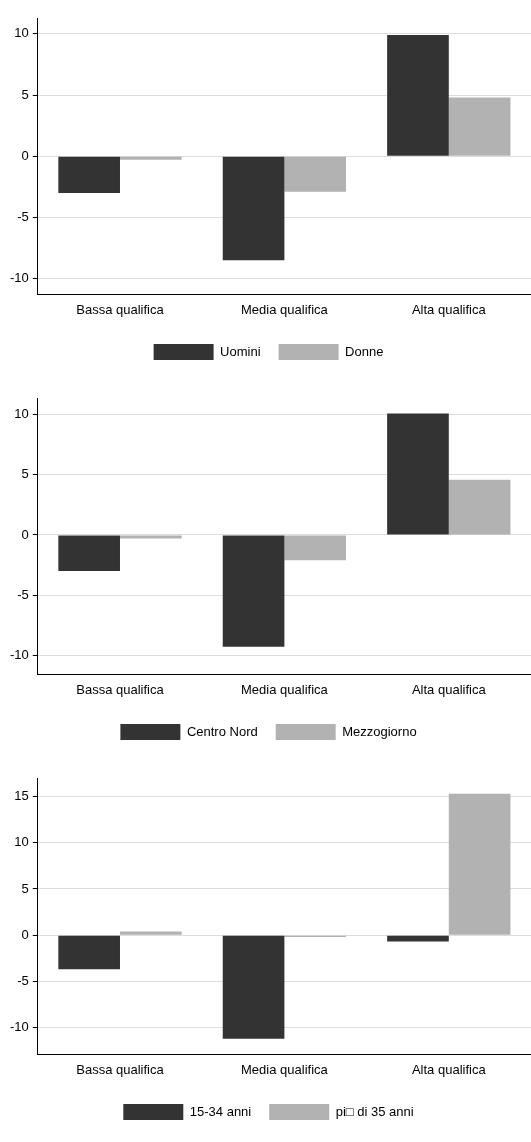  Describe the element at coordinates (220, 1111) in the screenshot. I see `legend-label: 15-34 anni` at that location.